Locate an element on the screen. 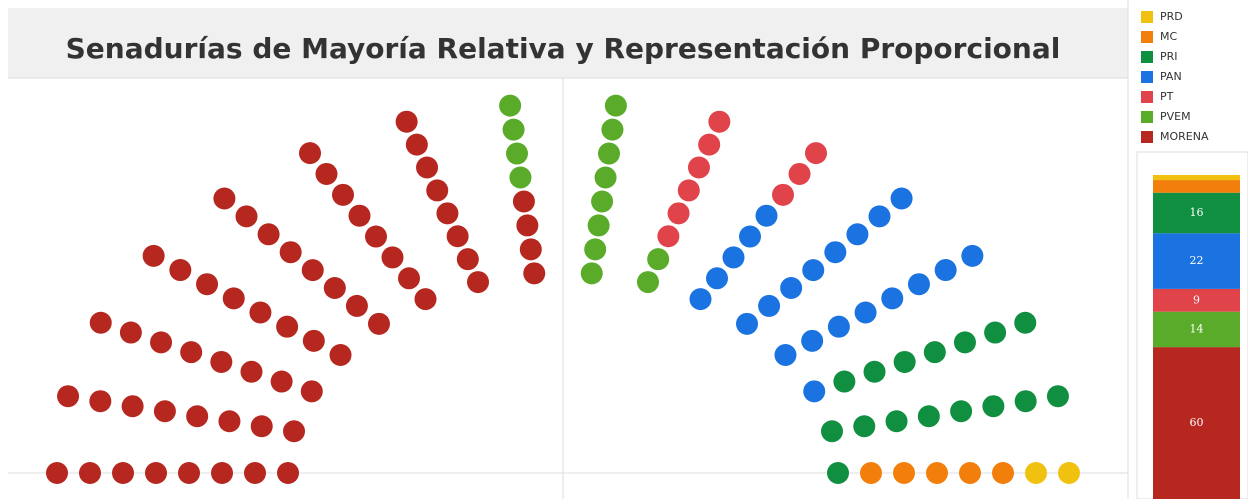 The height and width of the screenshot is (499, 1248). legend-label: MC is located at coordinates (1168, 36).